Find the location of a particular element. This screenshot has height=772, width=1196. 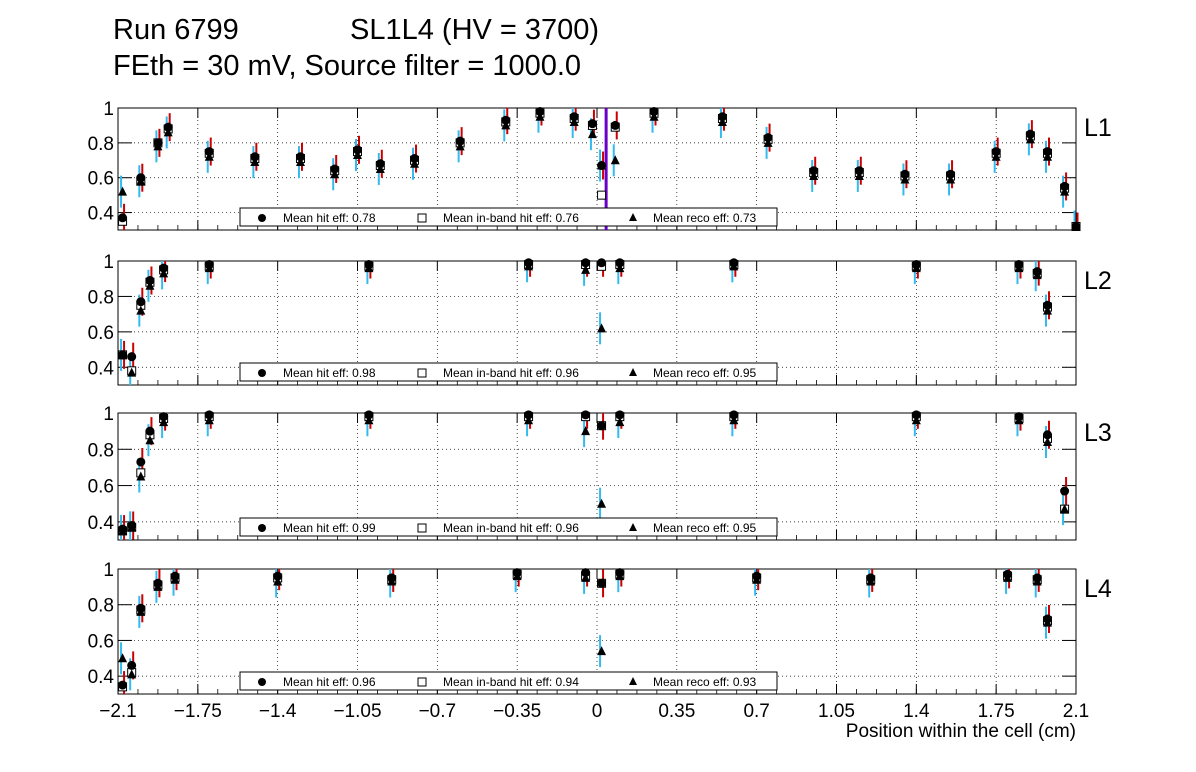

legend-reco-label: Mean reco eff: 0.95 is located at coordinates (705, 373).